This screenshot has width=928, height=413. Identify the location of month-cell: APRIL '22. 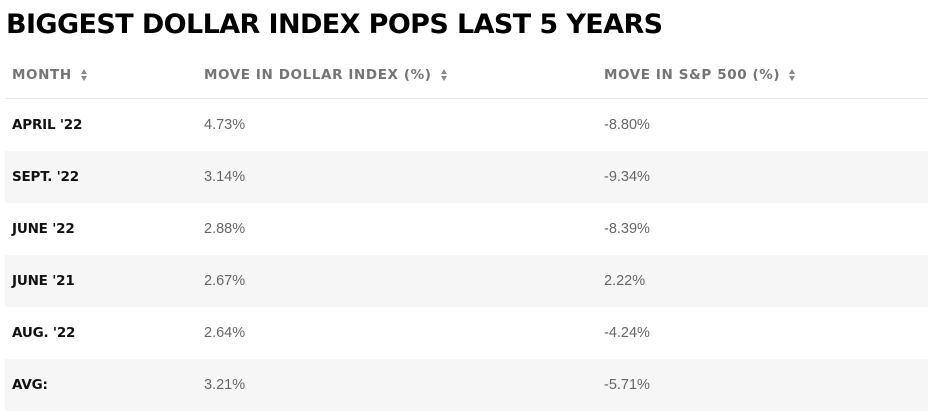
(47, 125).